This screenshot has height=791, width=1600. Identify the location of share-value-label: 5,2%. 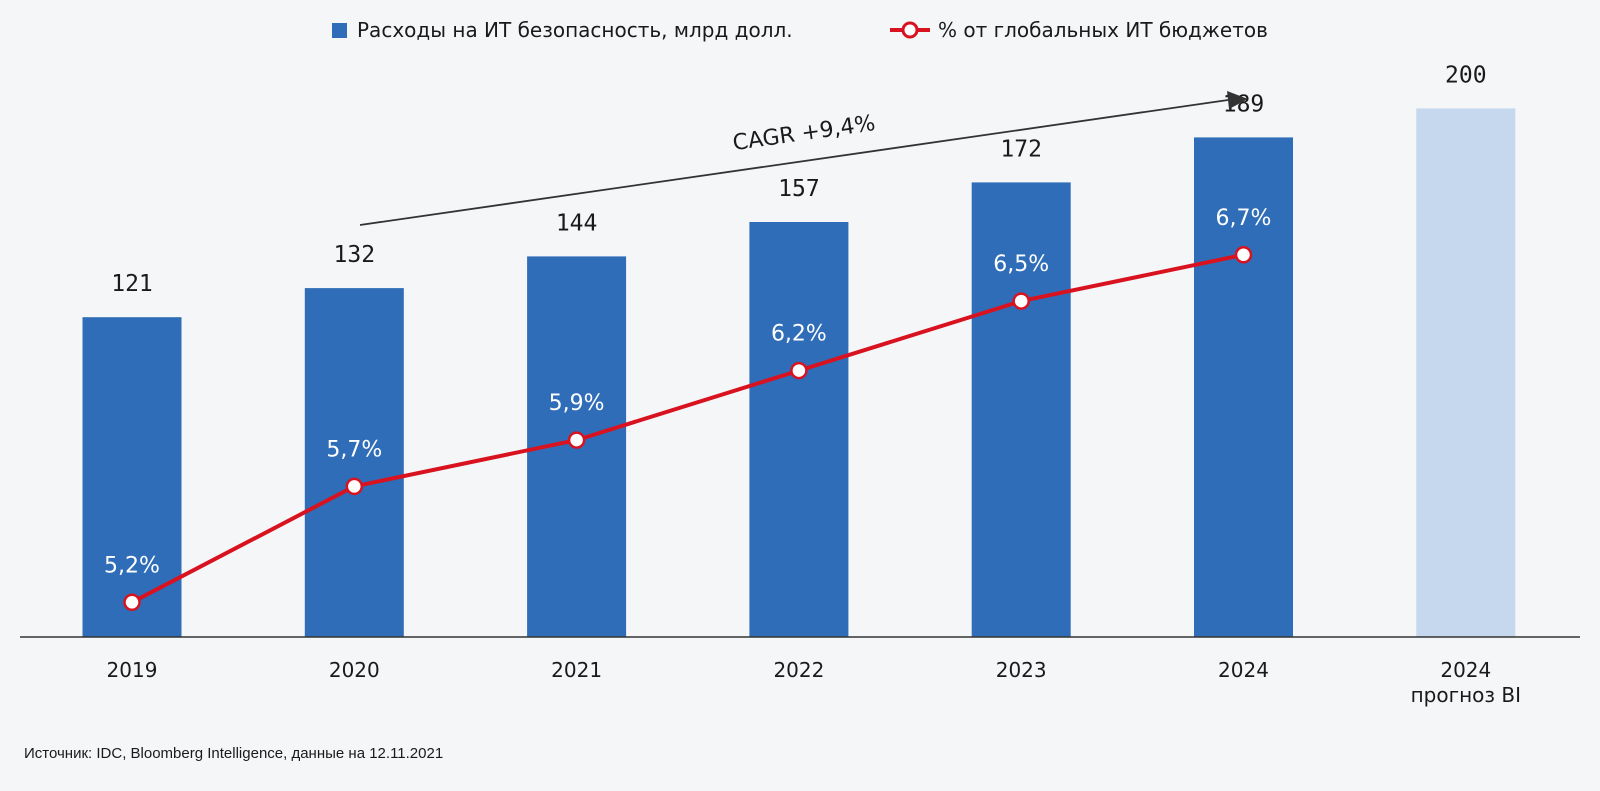
(132, 565).